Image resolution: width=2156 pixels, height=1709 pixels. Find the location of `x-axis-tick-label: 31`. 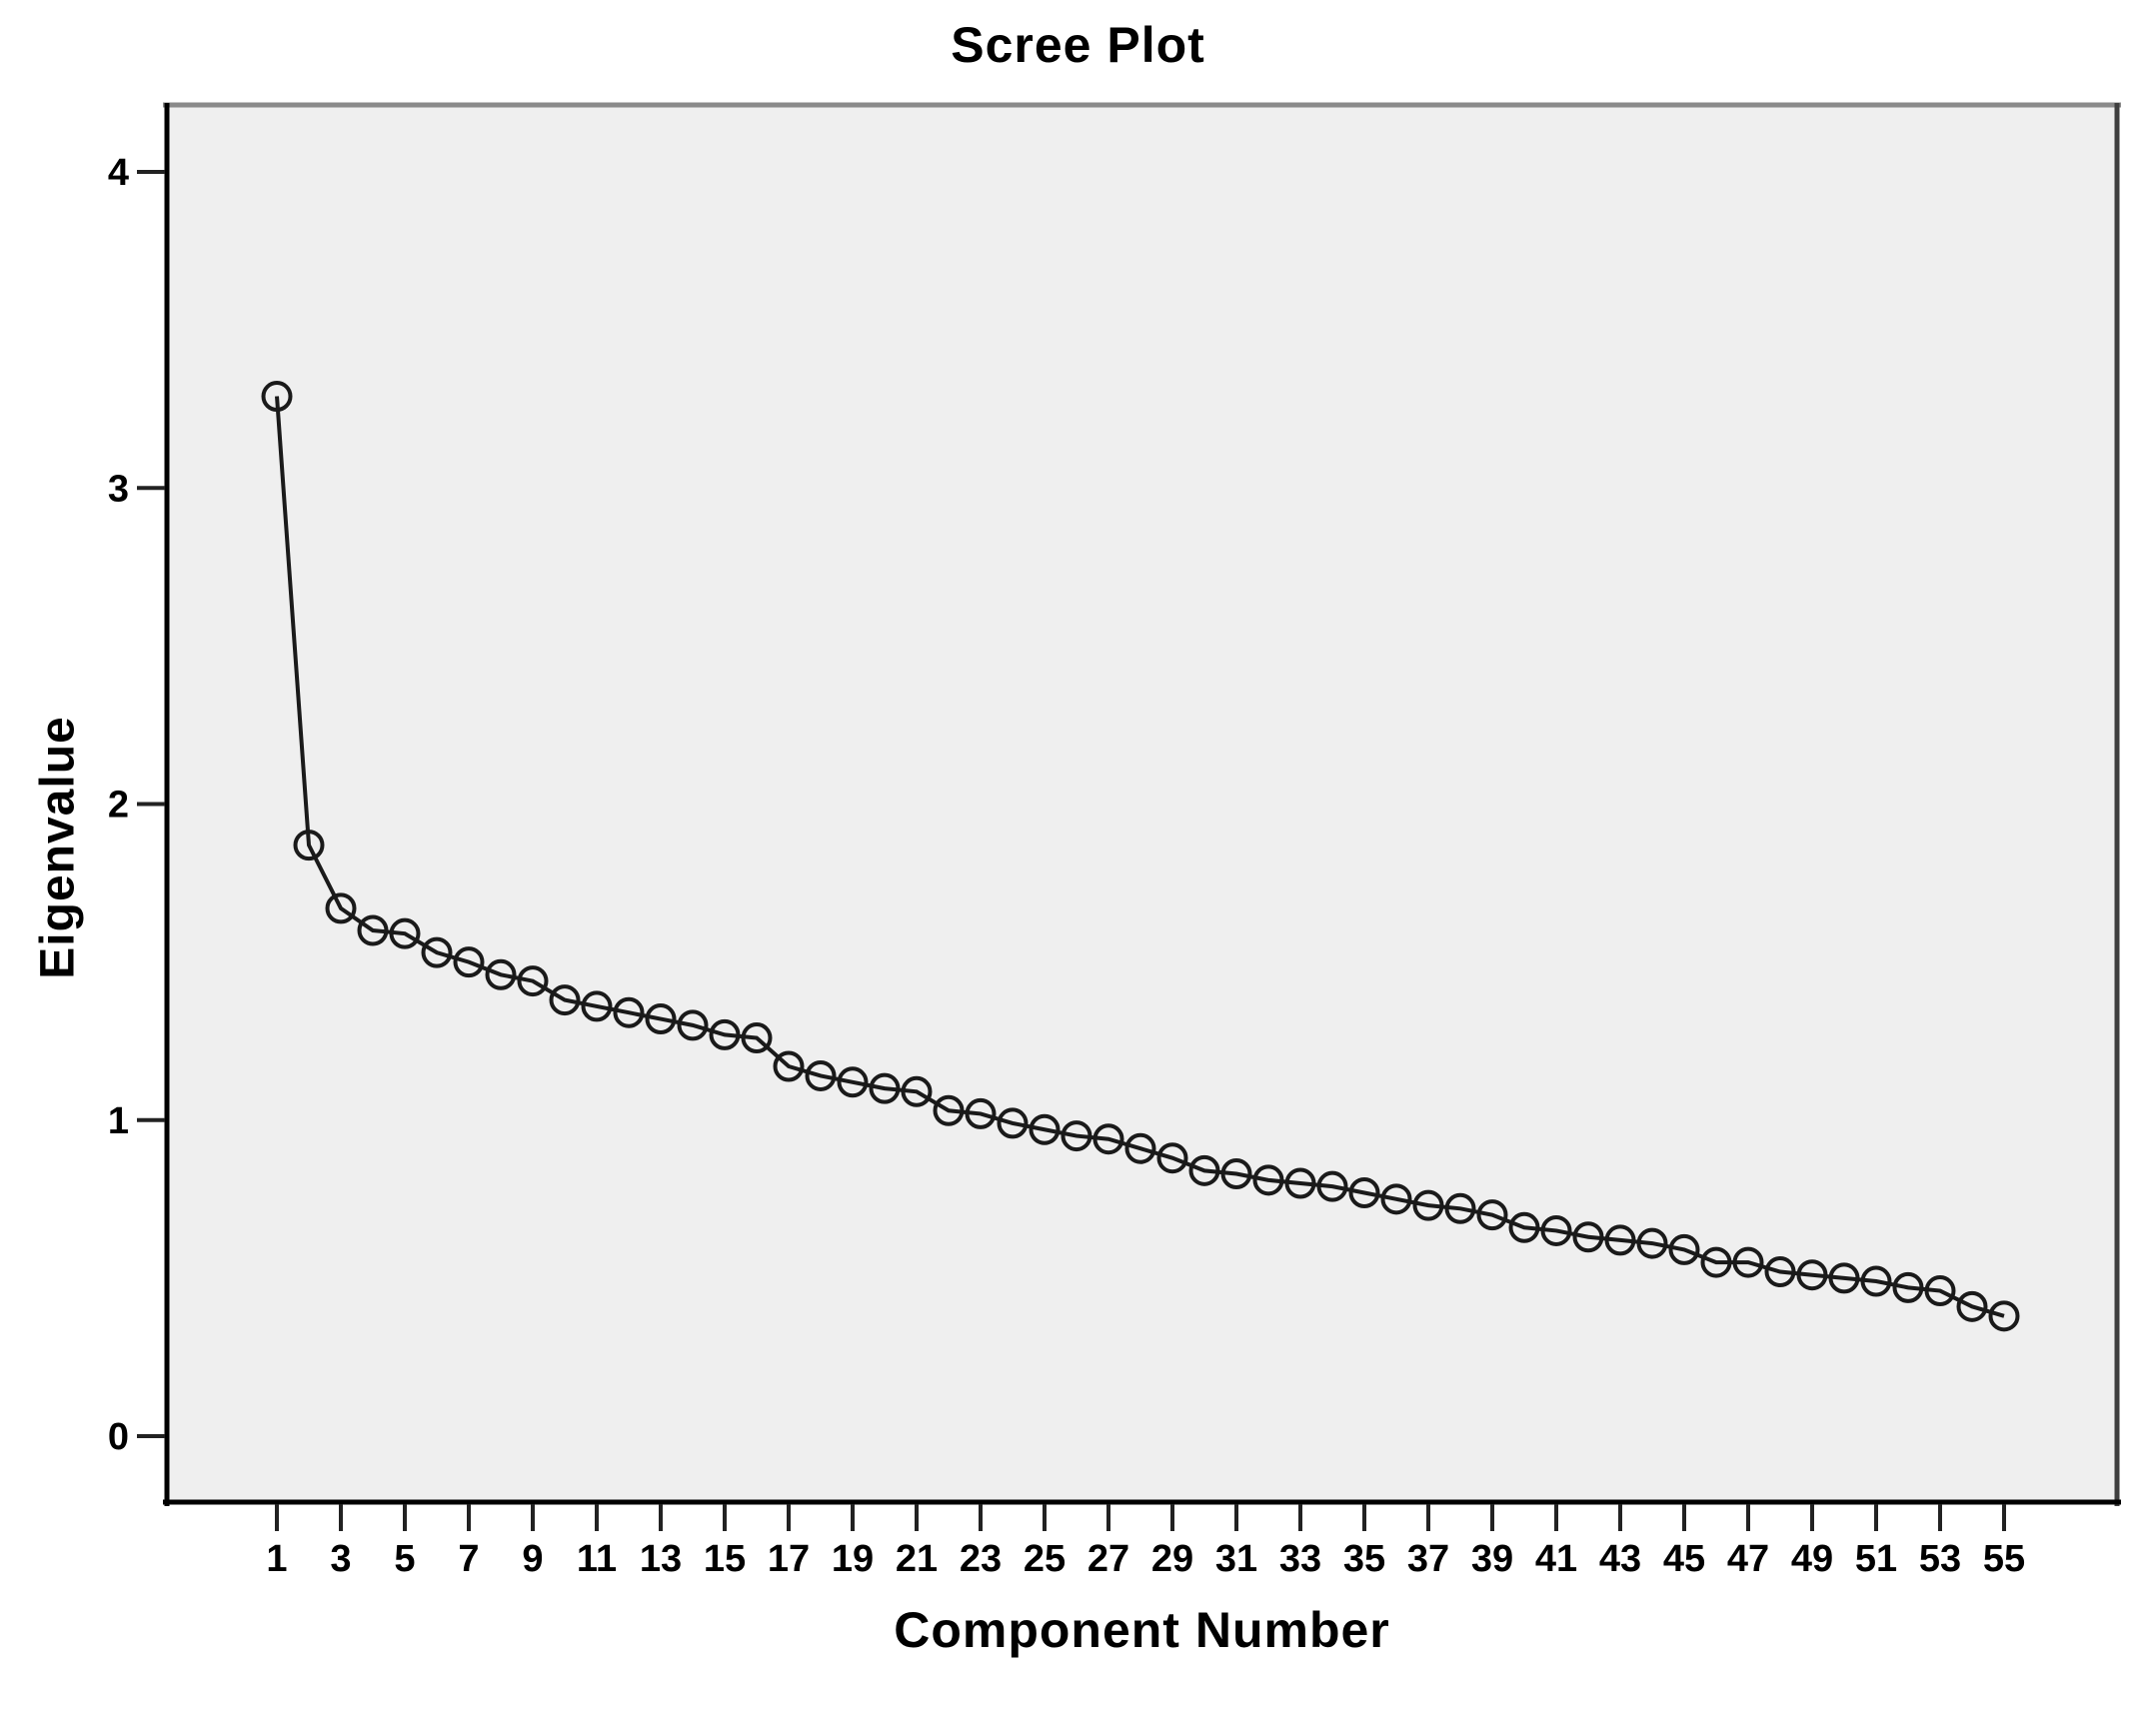

x-axis-tick-label: 31 is located at coordinates (1236, 1559).